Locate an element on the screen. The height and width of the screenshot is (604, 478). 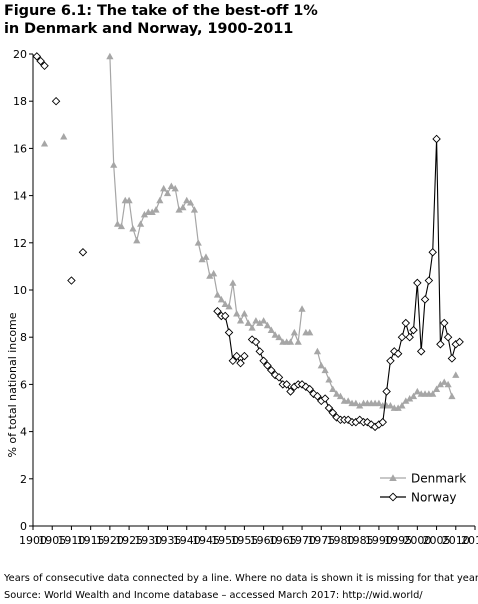
y-tick-label: 8 is located at coordinates (23, 337).